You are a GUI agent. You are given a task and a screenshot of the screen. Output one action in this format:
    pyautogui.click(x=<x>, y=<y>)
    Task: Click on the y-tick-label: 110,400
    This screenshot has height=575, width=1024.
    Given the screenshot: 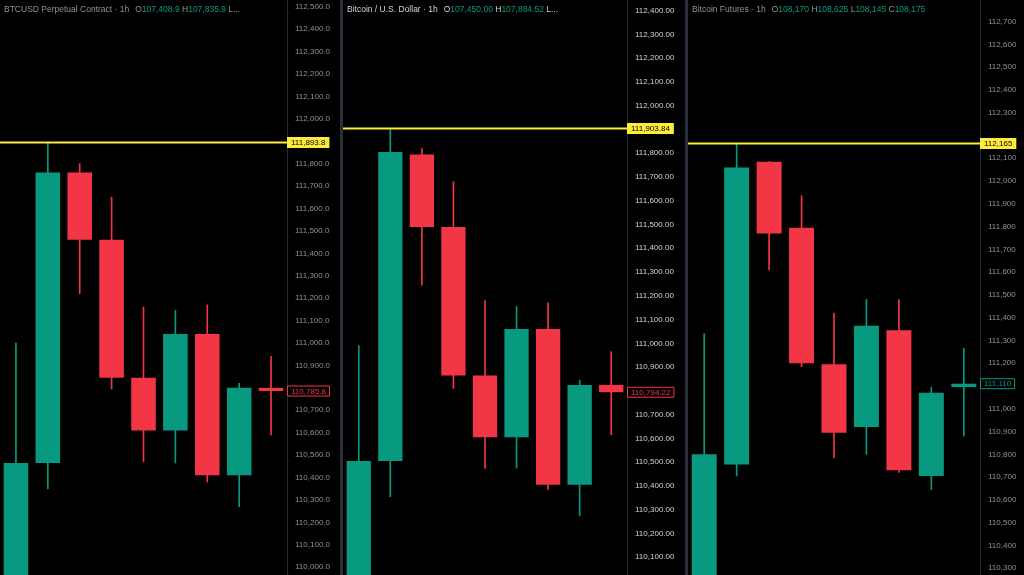 What is the action you would take?
    pyautogui.click(x=1002, y=545)
    